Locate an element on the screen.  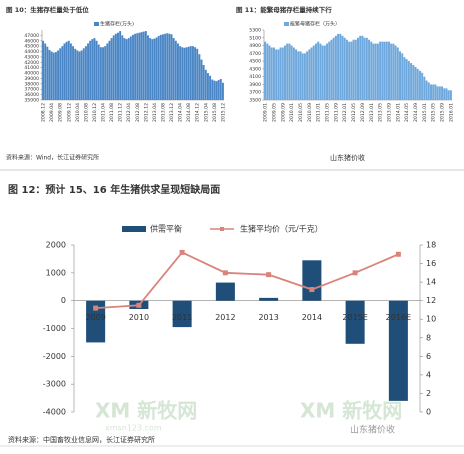
y-tick-label: -2000 is located at coordinates (54, 356).